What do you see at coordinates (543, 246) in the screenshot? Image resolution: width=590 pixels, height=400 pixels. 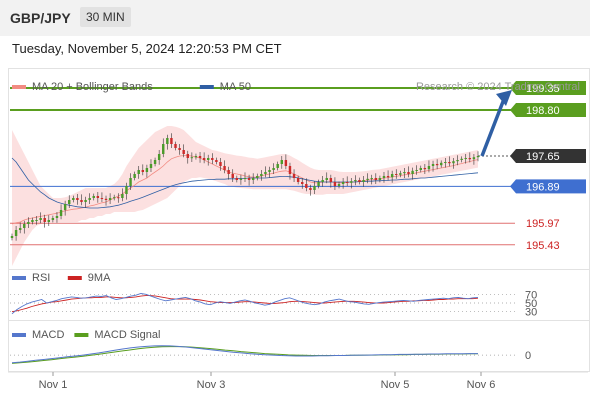 I see `level-label-195.43: 195.43` at bounding box center [543, 246].